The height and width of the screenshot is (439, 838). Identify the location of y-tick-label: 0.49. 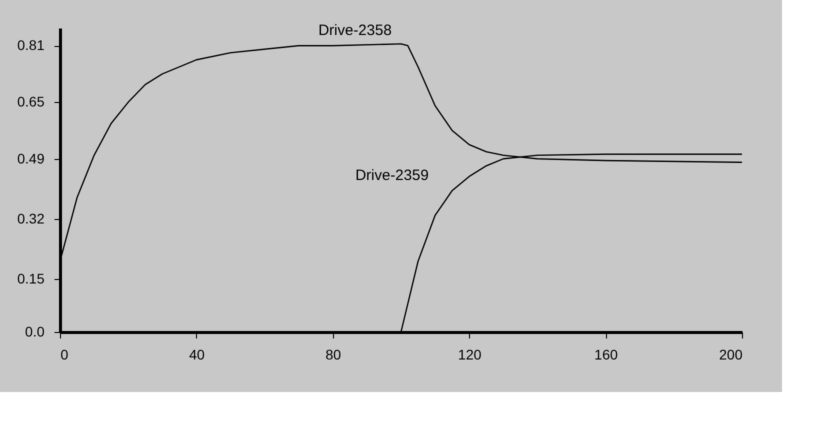
(31, 158).